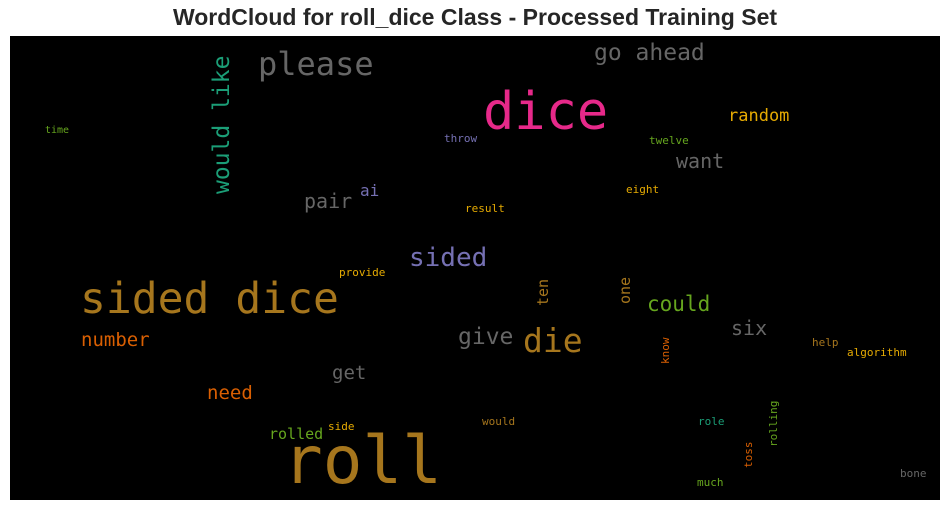 This screenshot has height=511, width=950. Describe the element at coordinates (341, 426) in the screenshot. I see `word-side: side` at that location.